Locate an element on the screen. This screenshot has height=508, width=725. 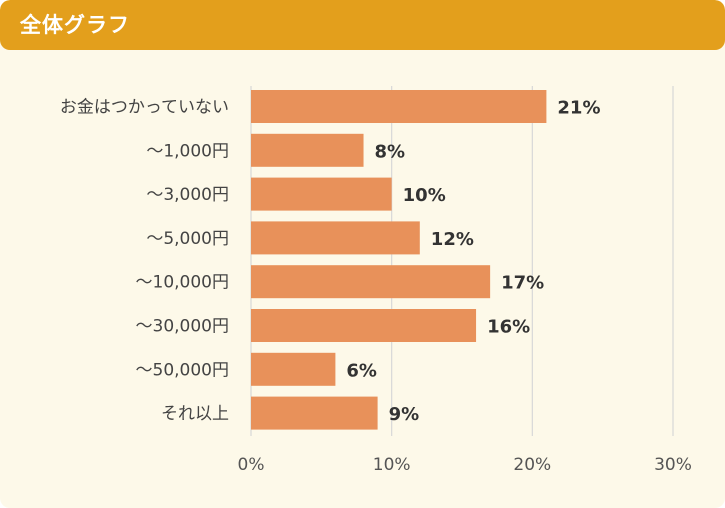
category-label: お金はつかっていない is located at coordinates (144, 108).